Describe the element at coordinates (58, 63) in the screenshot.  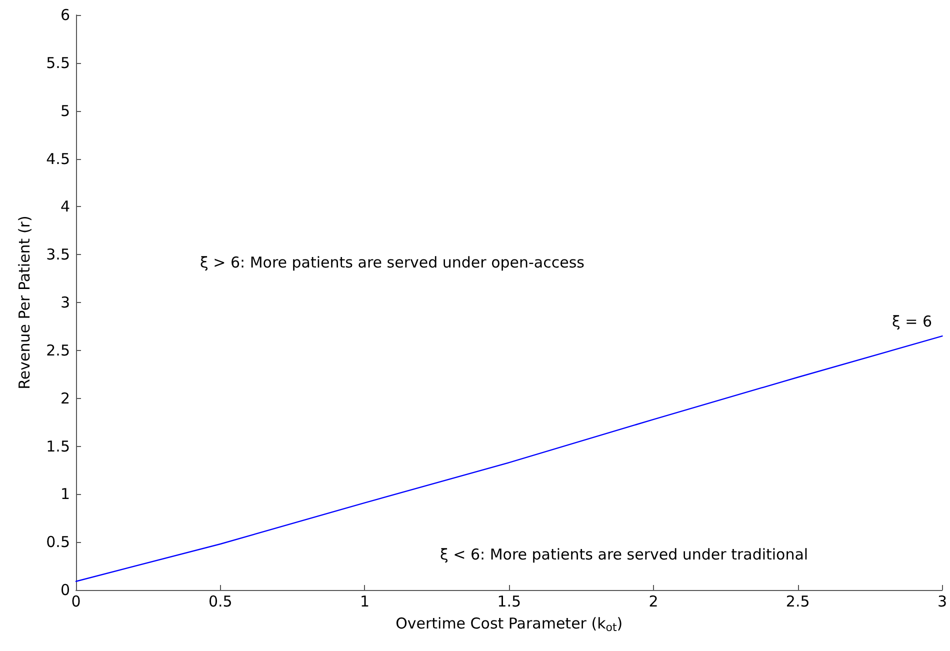
I see `y-tick-label: 5.5` at that location.